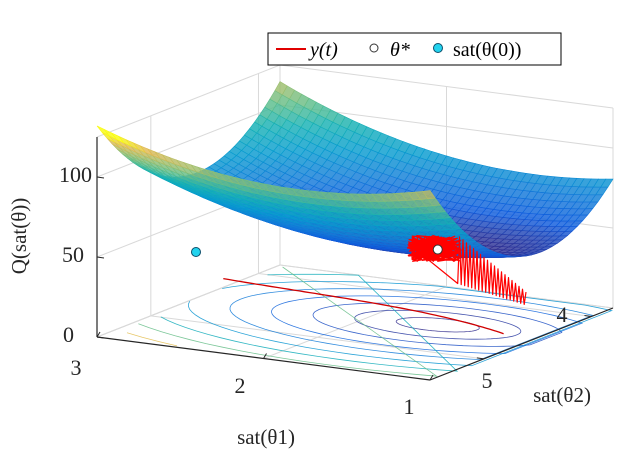  I want to click on z-tick-label: 0, so click(68, 334).